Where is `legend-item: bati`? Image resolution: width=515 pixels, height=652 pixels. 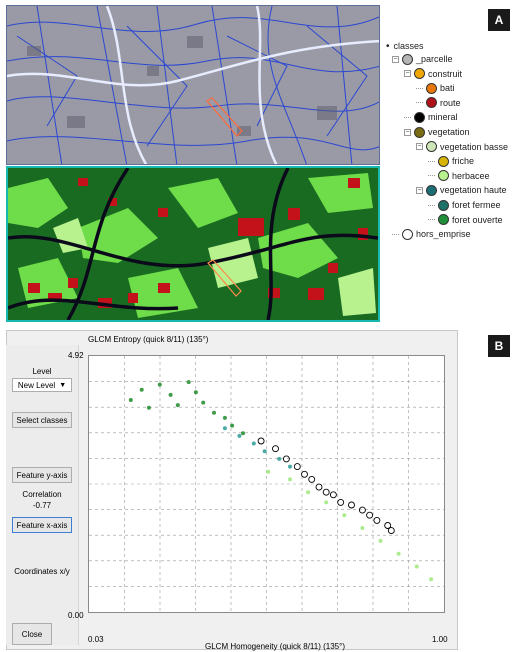
legend-item: bati is located at coordinates (435, 88).